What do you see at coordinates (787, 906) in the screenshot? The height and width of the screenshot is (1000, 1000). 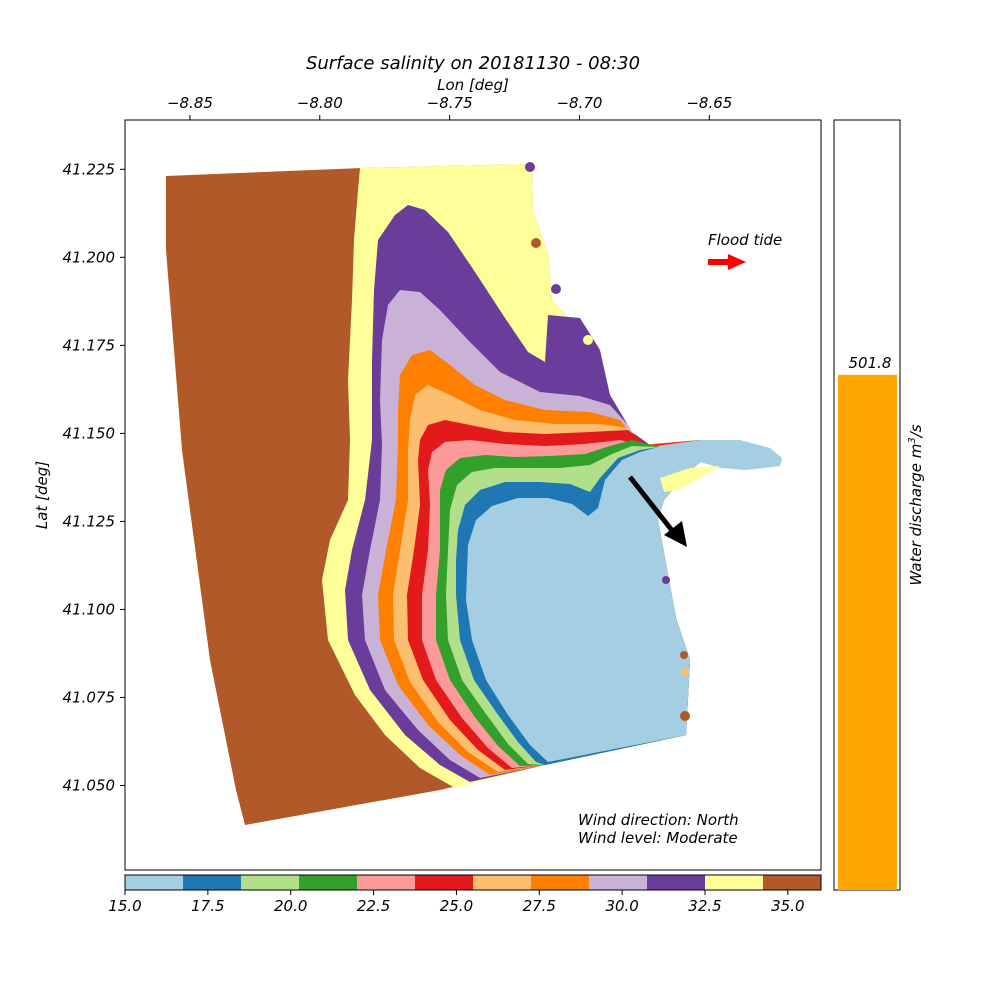 I see `colorbar-tick-label: 35.0` at bounding box center [787, 906].